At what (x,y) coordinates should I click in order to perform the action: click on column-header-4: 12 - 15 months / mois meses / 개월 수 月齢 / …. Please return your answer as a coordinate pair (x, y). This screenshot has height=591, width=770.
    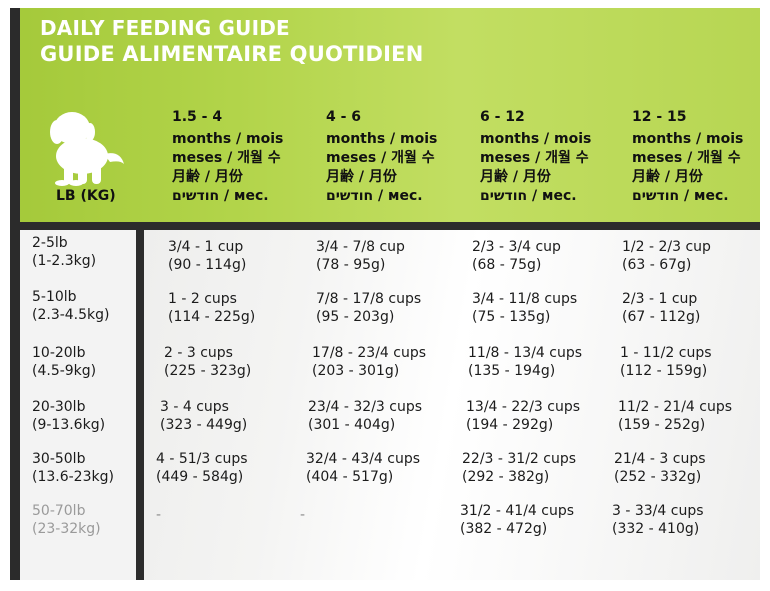
    Looking at the image, I should click on (687, 157).